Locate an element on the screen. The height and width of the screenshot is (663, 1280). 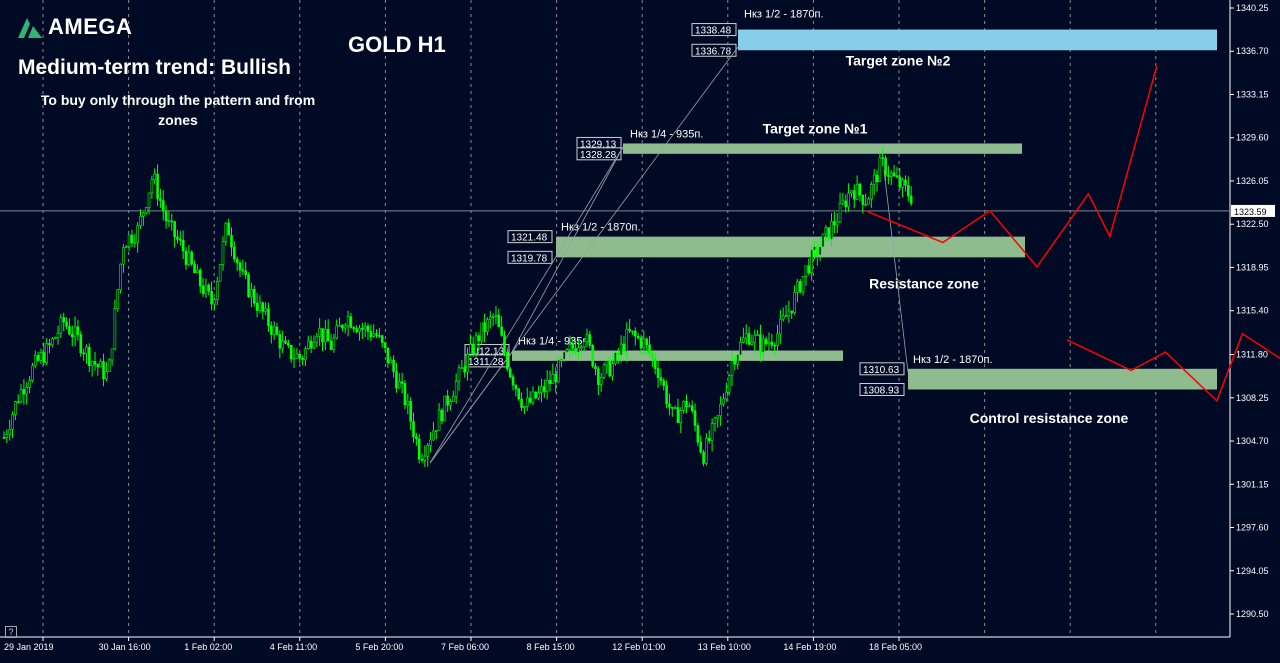
amega-logo-icon is located at coordinates (30, 28).